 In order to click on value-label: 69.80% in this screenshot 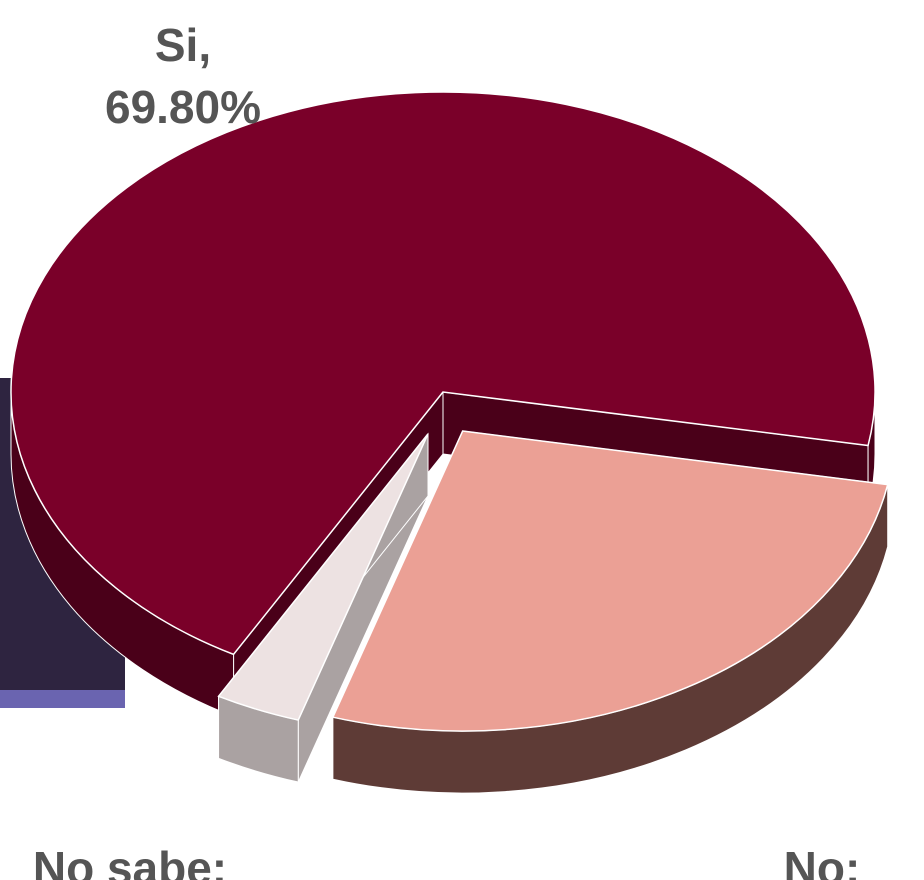, I will do `click(183, 107)`.